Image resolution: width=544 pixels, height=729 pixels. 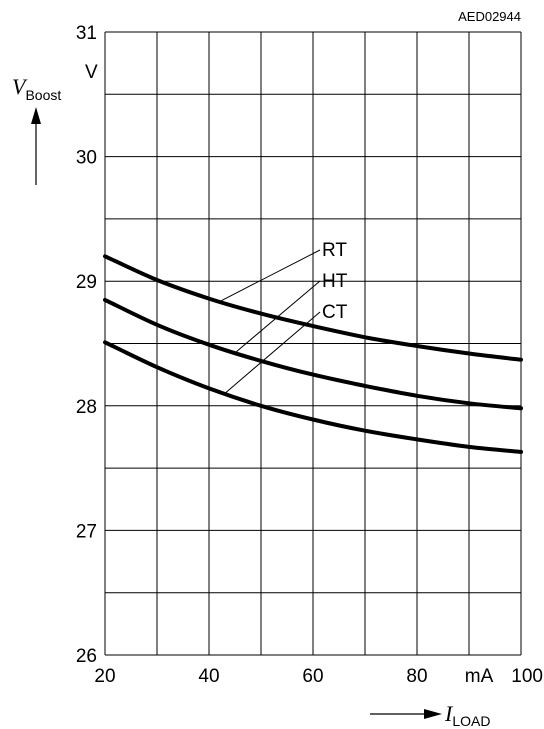 I want to click on svg-text: VBoost, so click(x=36, y=88).